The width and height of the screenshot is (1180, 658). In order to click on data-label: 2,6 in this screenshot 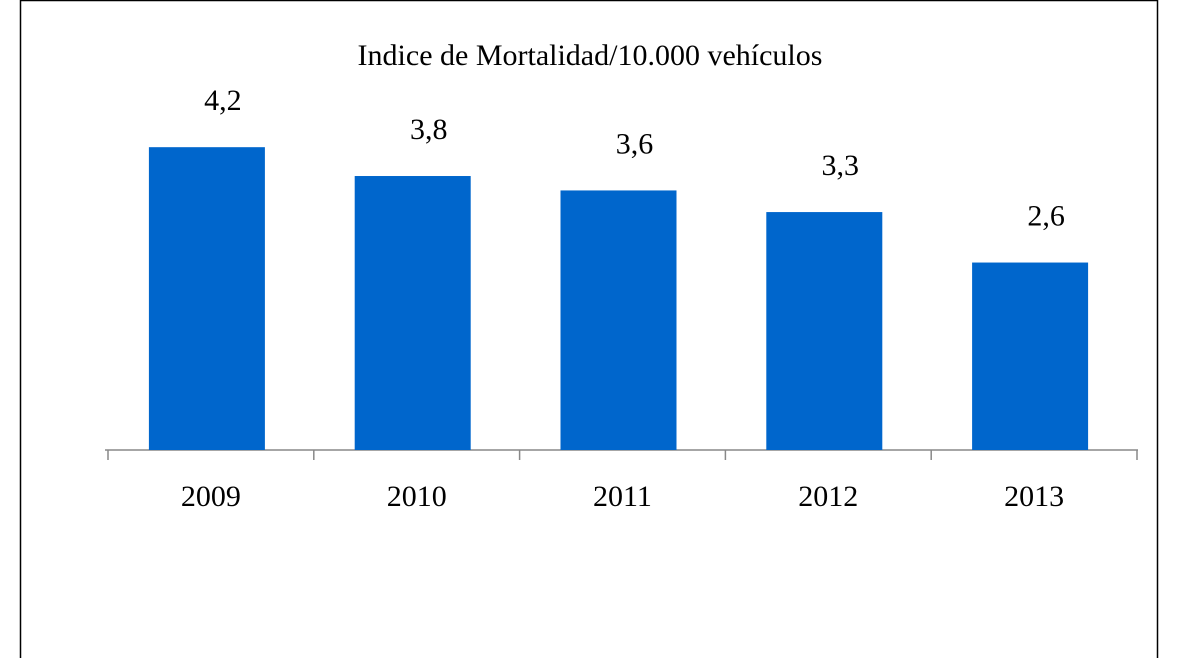, I will do `click(1046, 215)`.